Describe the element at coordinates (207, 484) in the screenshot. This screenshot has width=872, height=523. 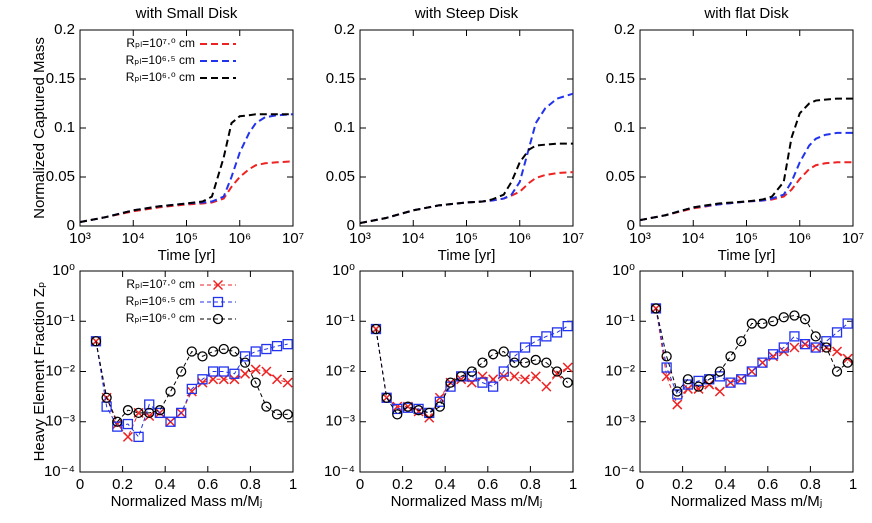
I see `x-tick-label: 0.6` at that location.